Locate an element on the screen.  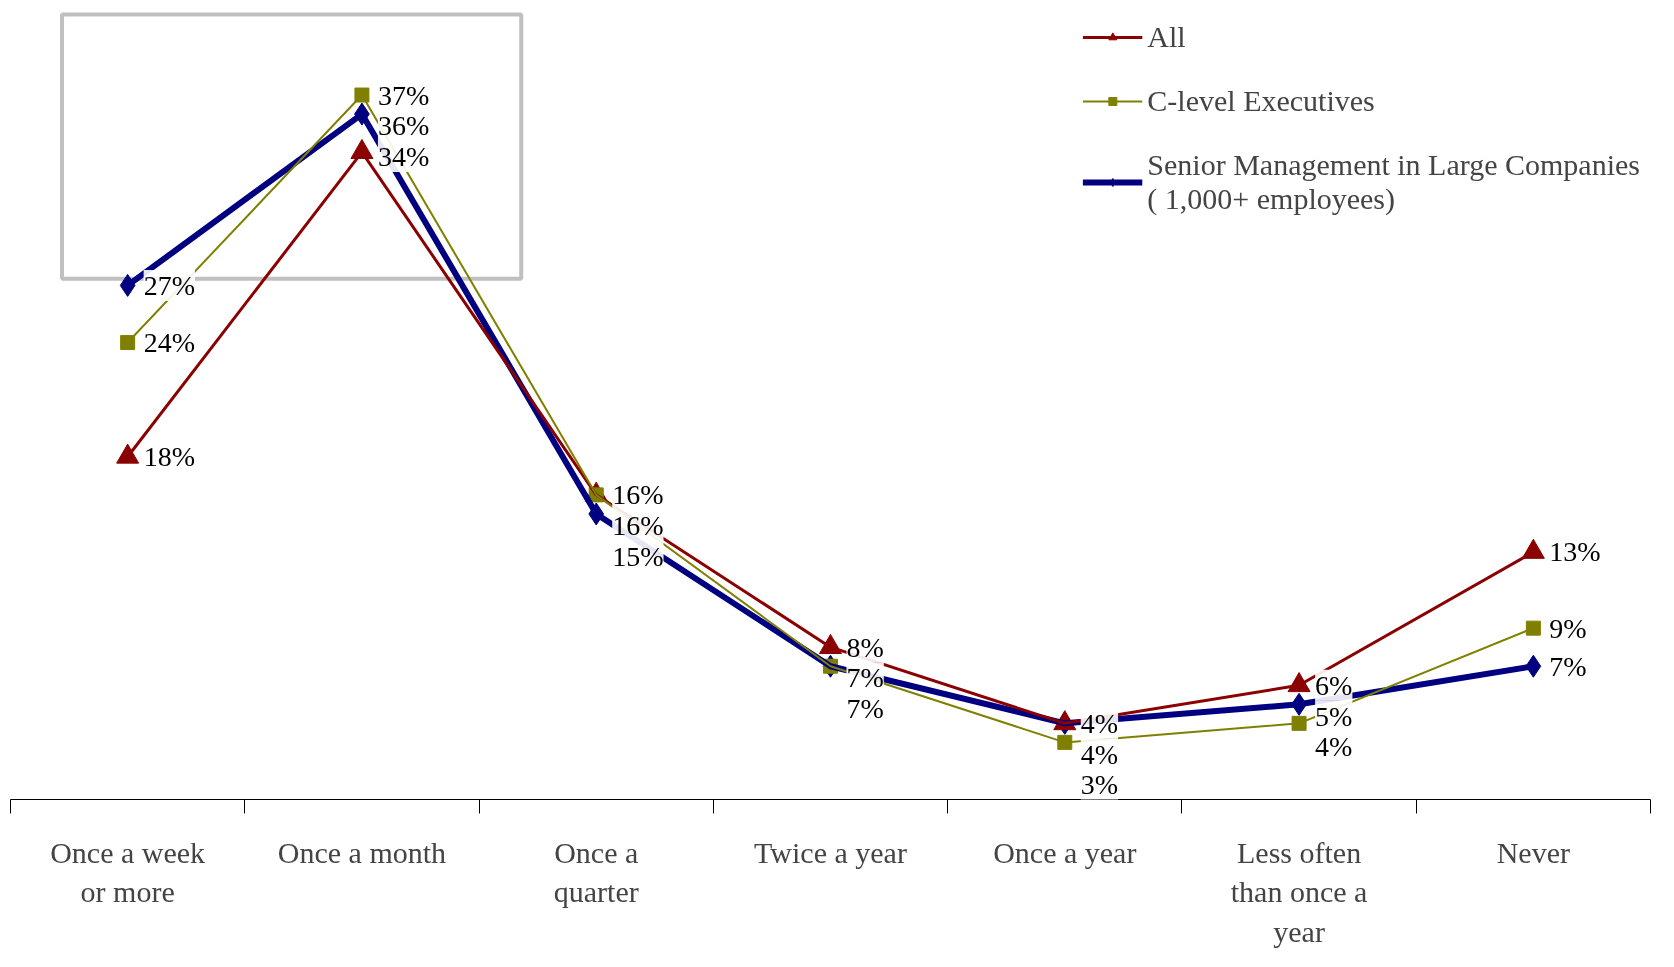
x-tick-label: Once a year is located at coordinates (1065, 852).